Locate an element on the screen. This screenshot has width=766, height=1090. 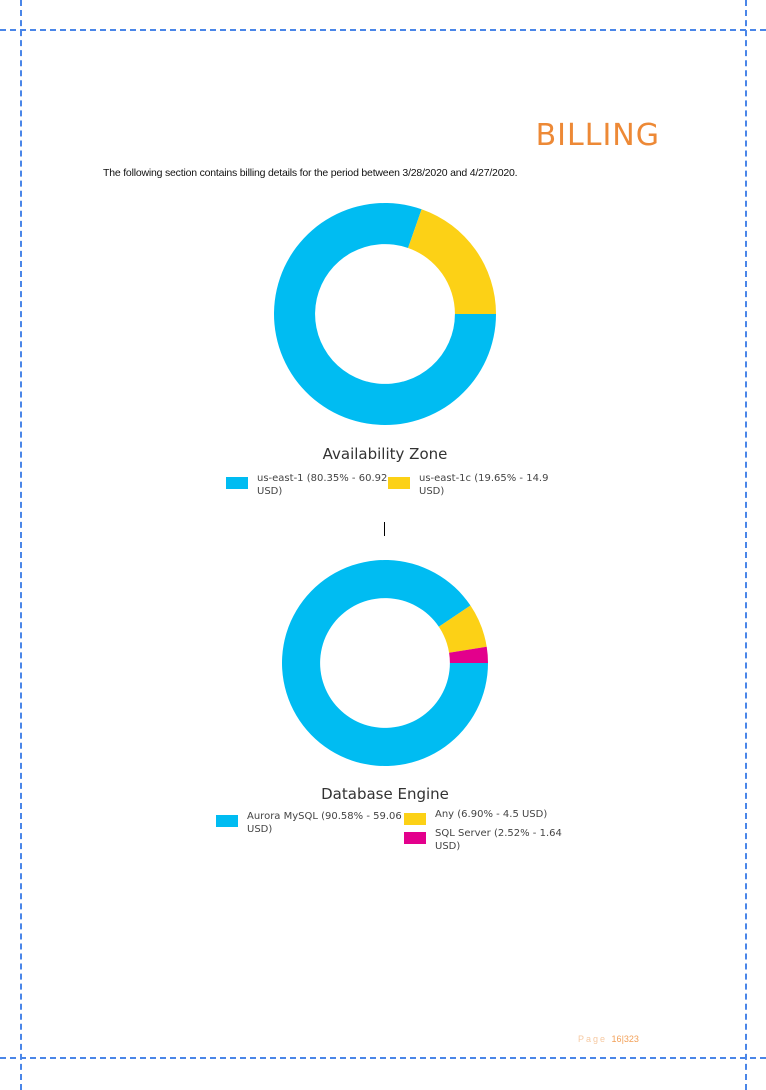
frame-bottom-line is located at coordinates (383, 1058).